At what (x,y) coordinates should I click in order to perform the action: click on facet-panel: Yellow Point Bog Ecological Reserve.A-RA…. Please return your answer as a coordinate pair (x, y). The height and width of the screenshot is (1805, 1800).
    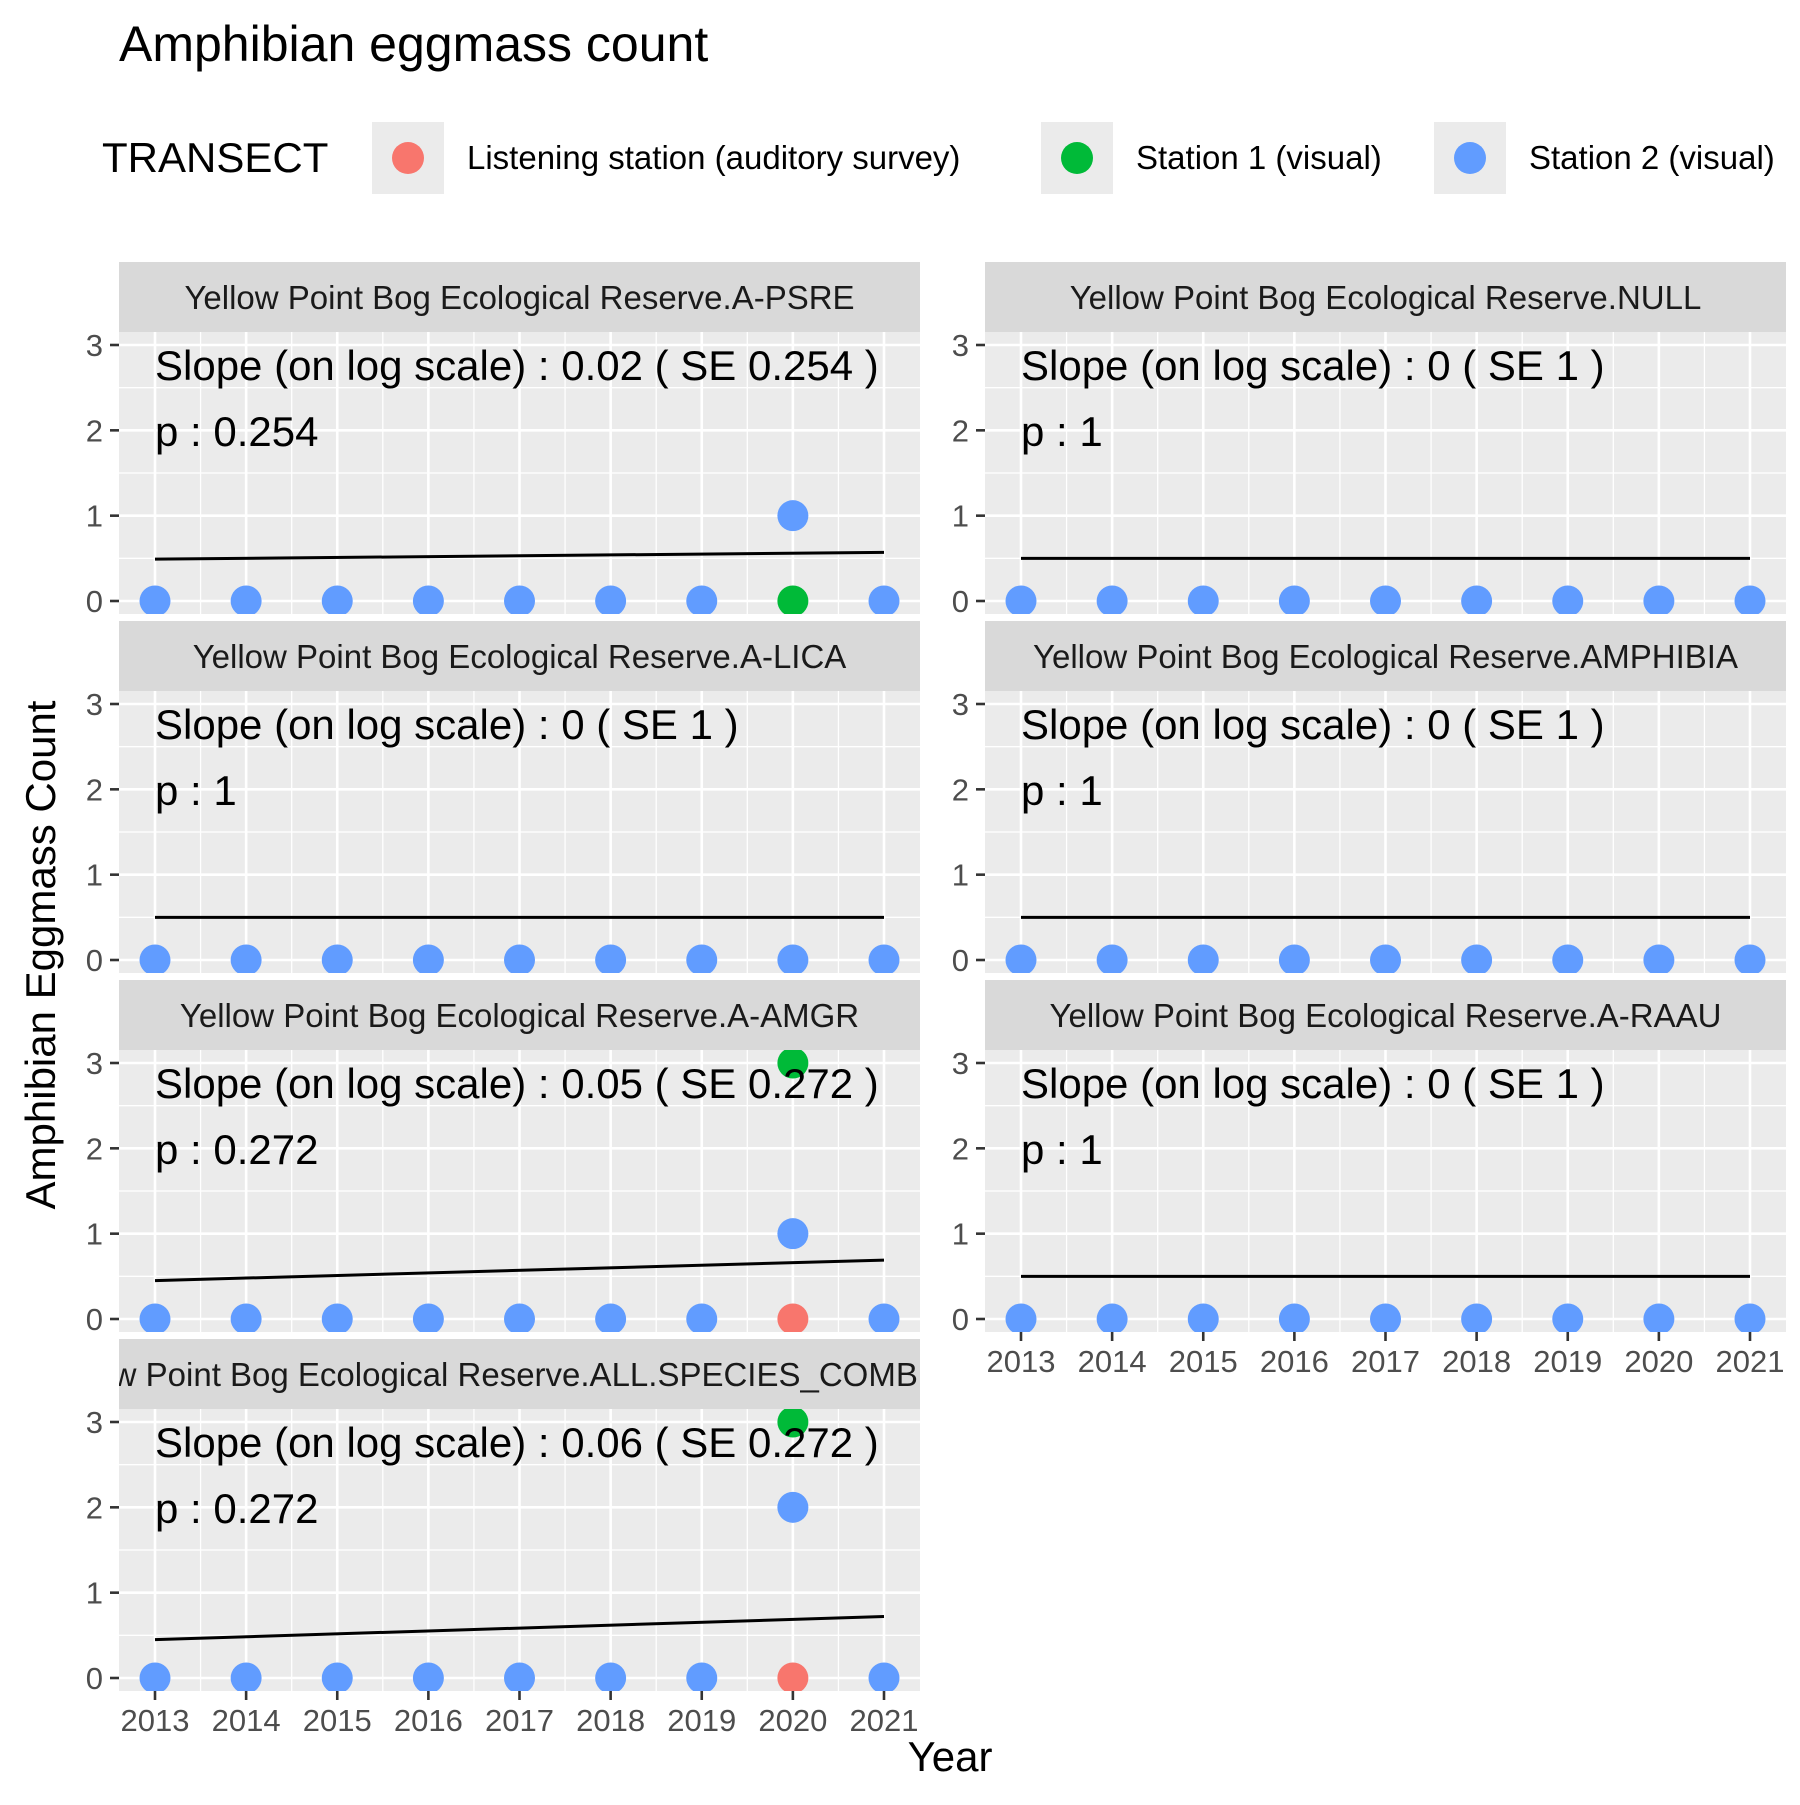
    Looking at the image, I should click on (1369, 1179).